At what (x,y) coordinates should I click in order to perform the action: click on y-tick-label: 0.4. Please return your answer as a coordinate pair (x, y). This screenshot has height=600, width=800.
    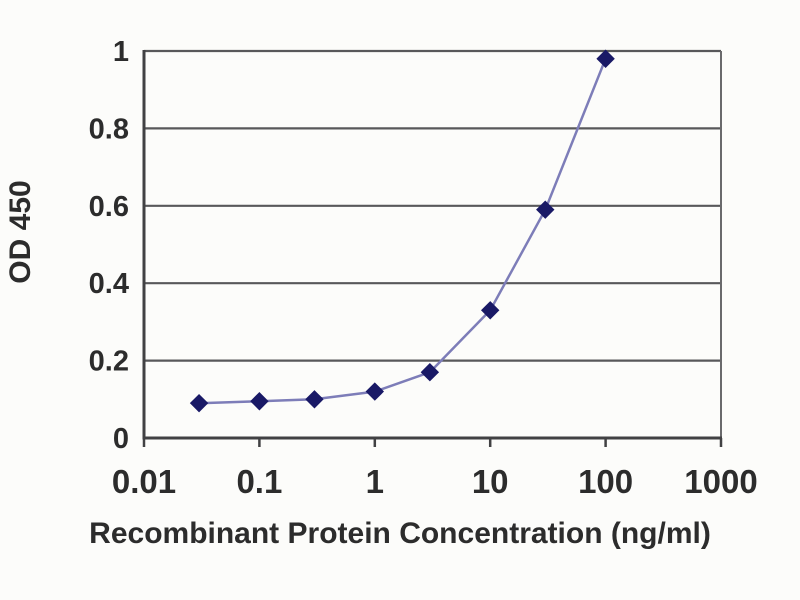
    Looking at the image, I should click on (109, 284).